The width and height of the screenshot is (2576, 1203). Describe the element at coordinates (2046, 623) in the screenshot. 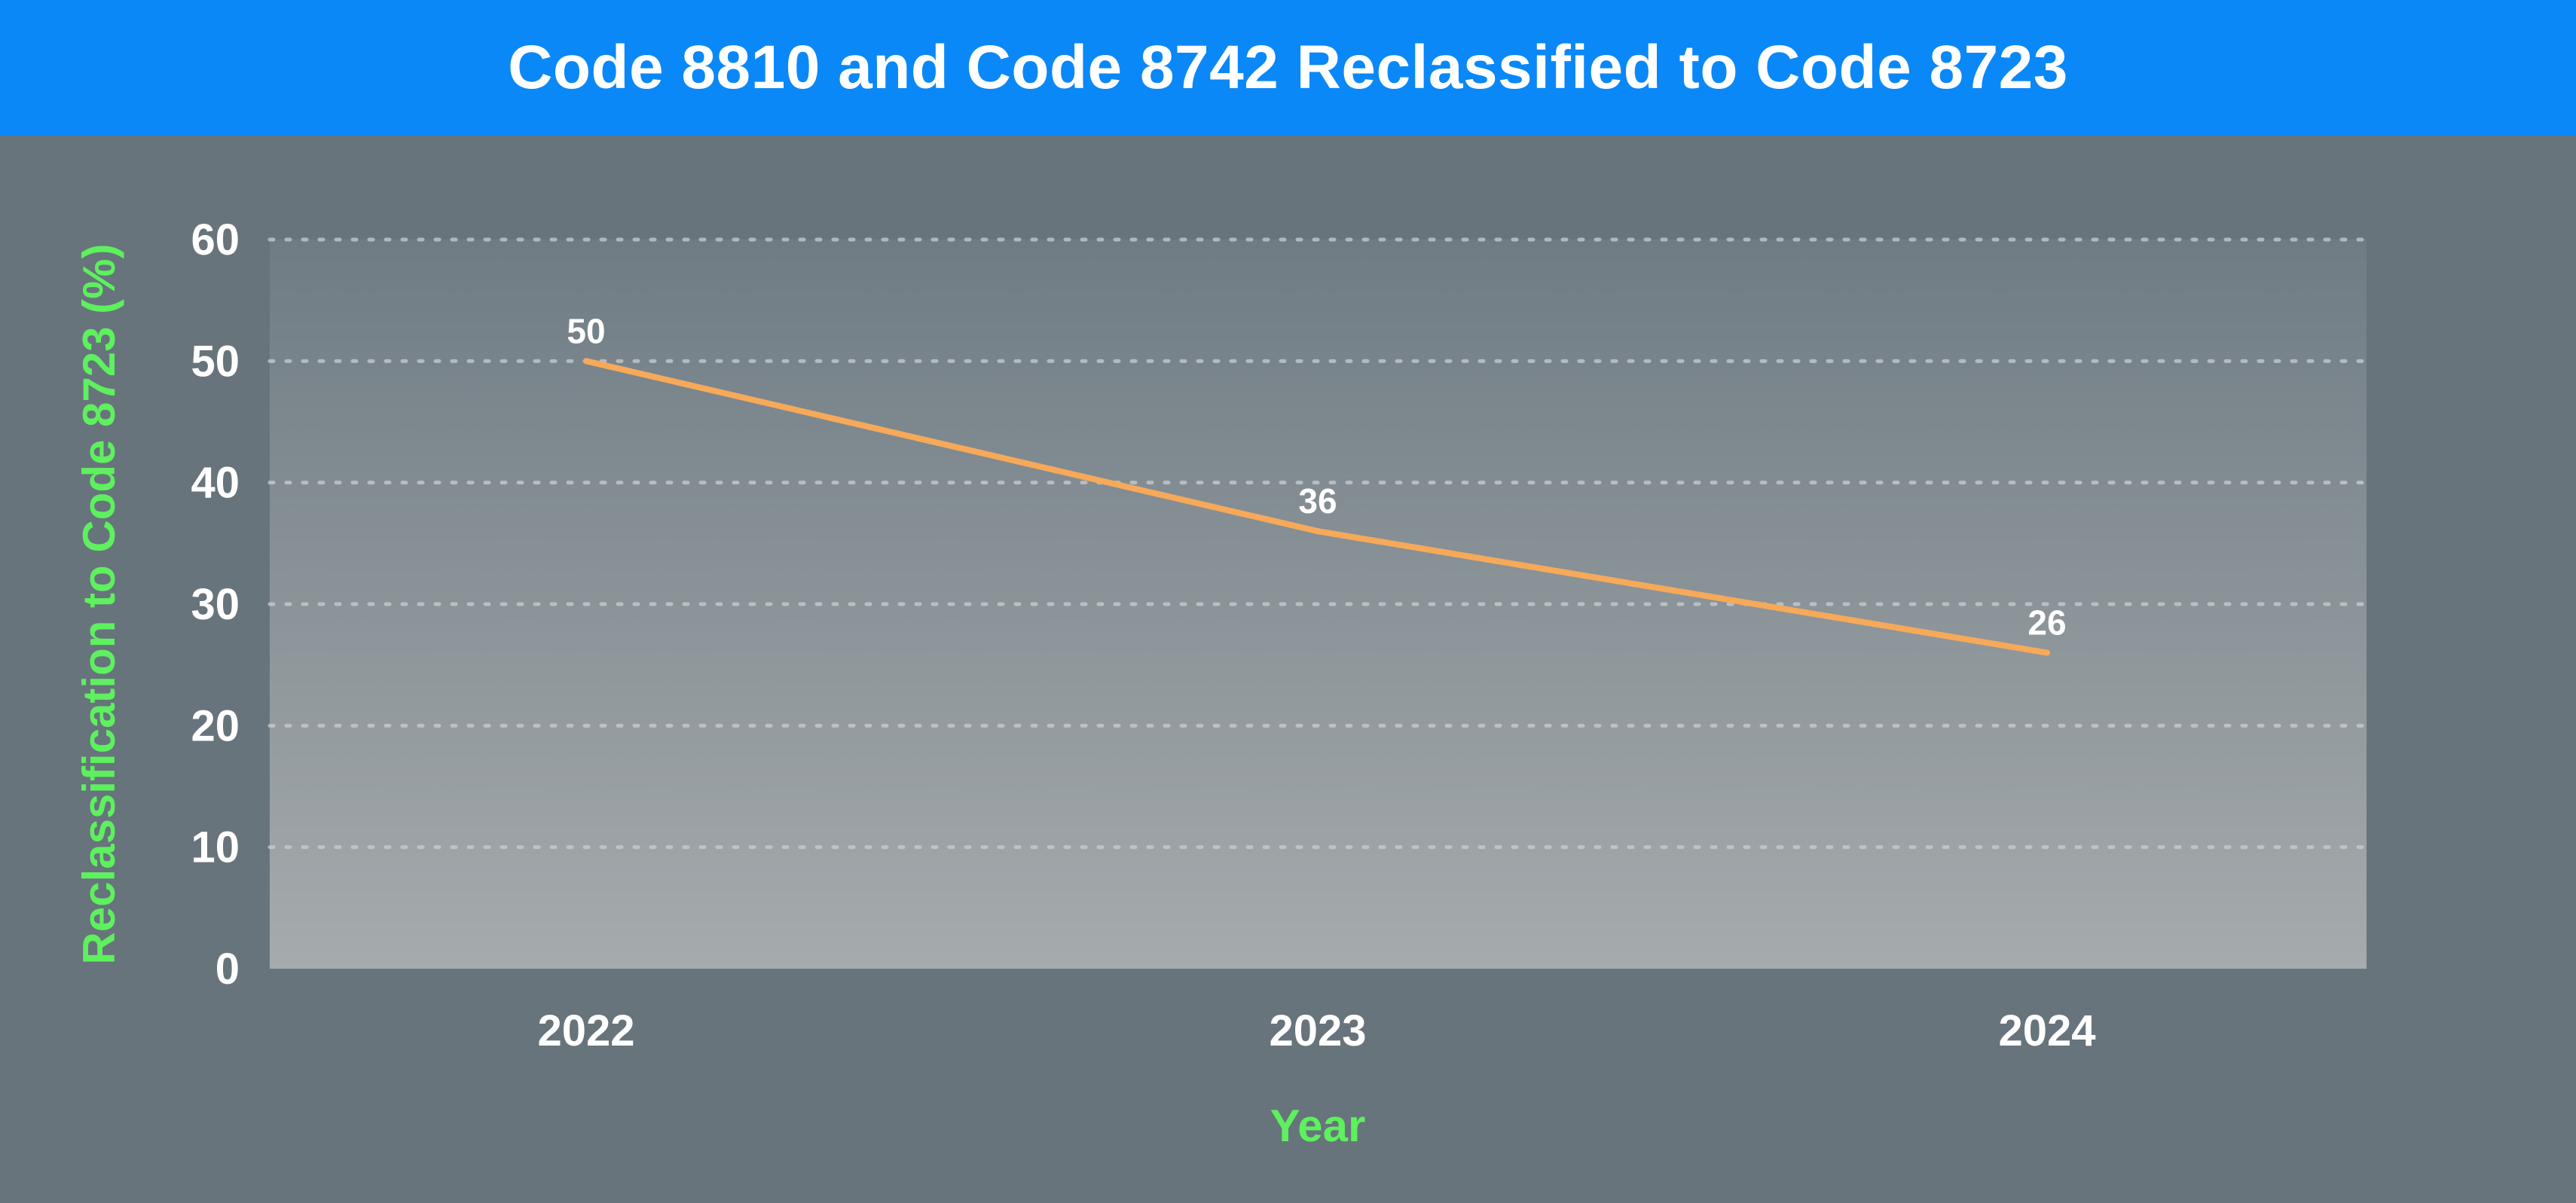

I see `data-label: 26` at that location.